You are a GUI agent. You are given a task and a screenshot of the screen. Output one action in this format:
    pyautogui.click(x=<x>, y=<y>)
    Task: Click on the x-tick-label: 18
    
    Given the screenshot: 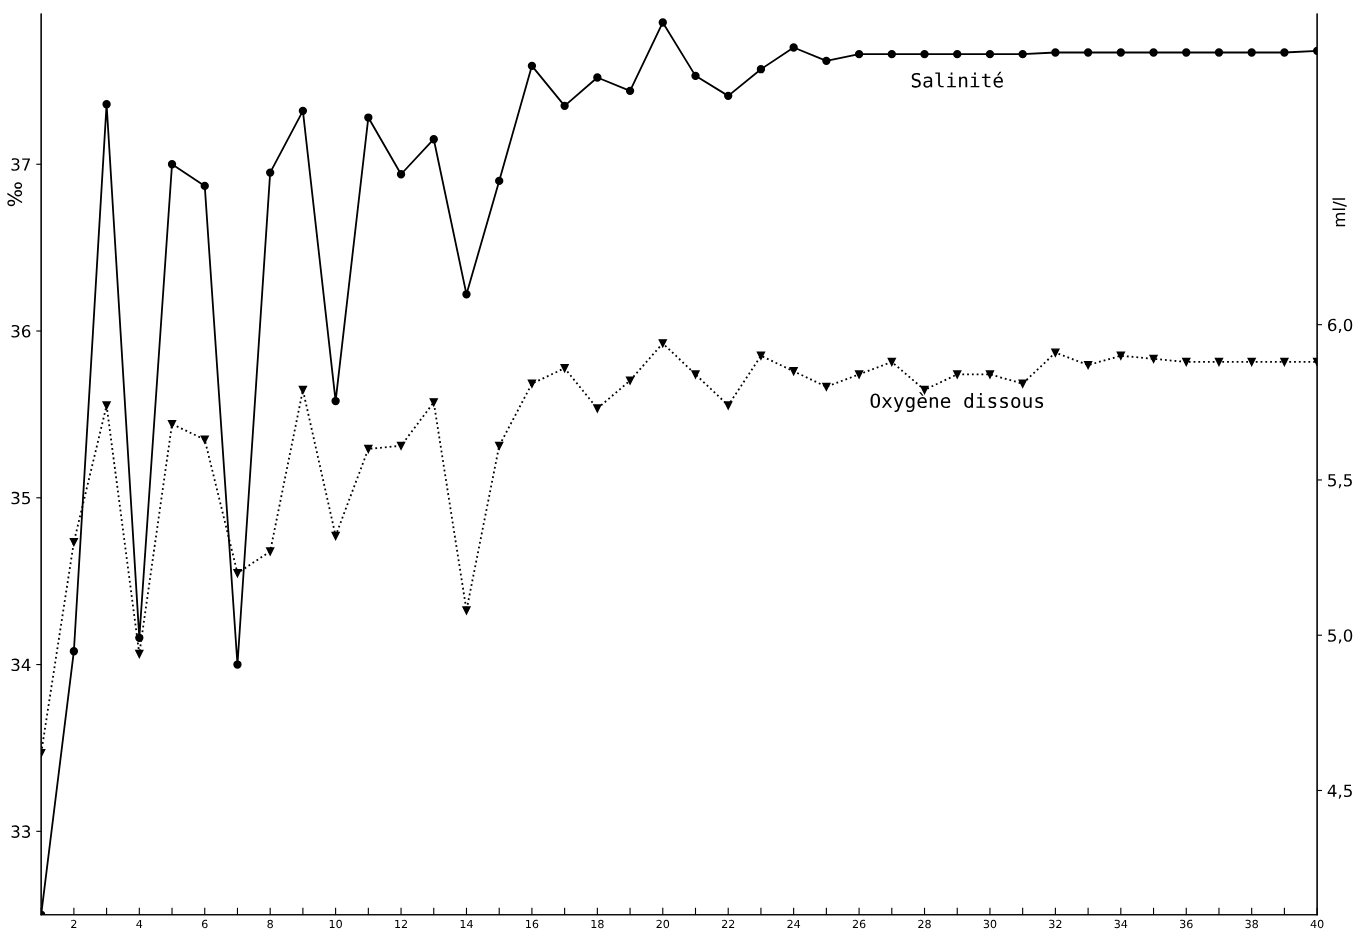 What is the action you would take?
    pyautogui.click(x=597, y=924)
    